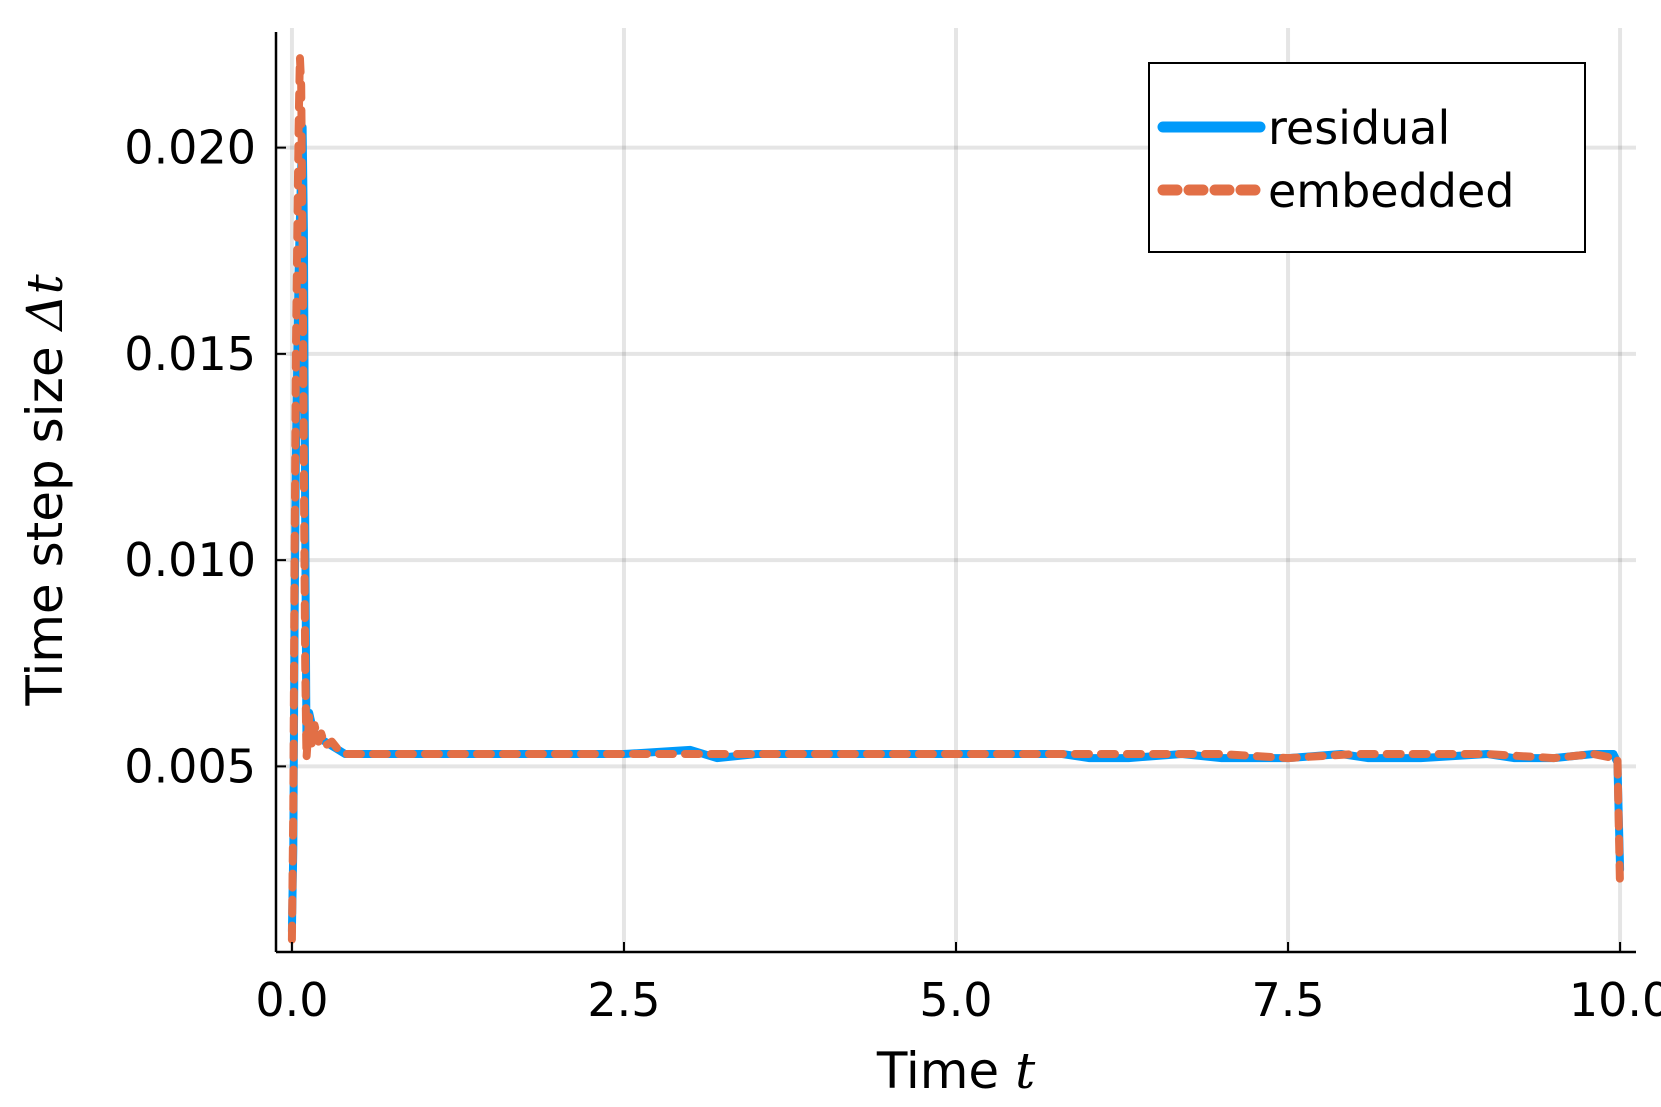  What do you see at coordinates (955, 1000) in the screenshot?
I see `x-tick-label: 5.0` at bounding box center [955, 1000].